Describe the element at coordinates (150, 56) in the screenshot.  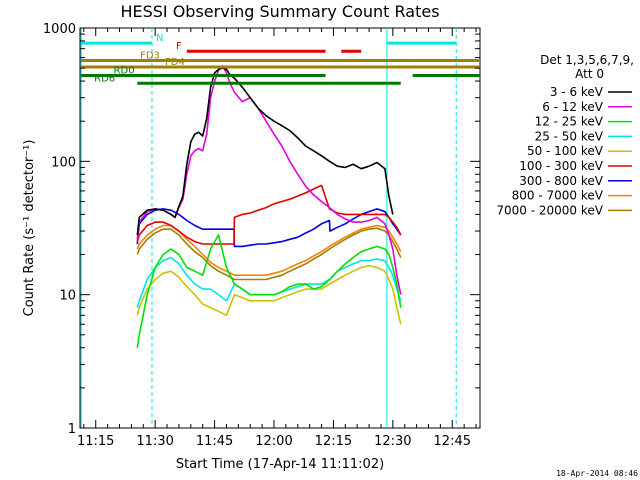
I see `flag-label-3: FD3` at that location.